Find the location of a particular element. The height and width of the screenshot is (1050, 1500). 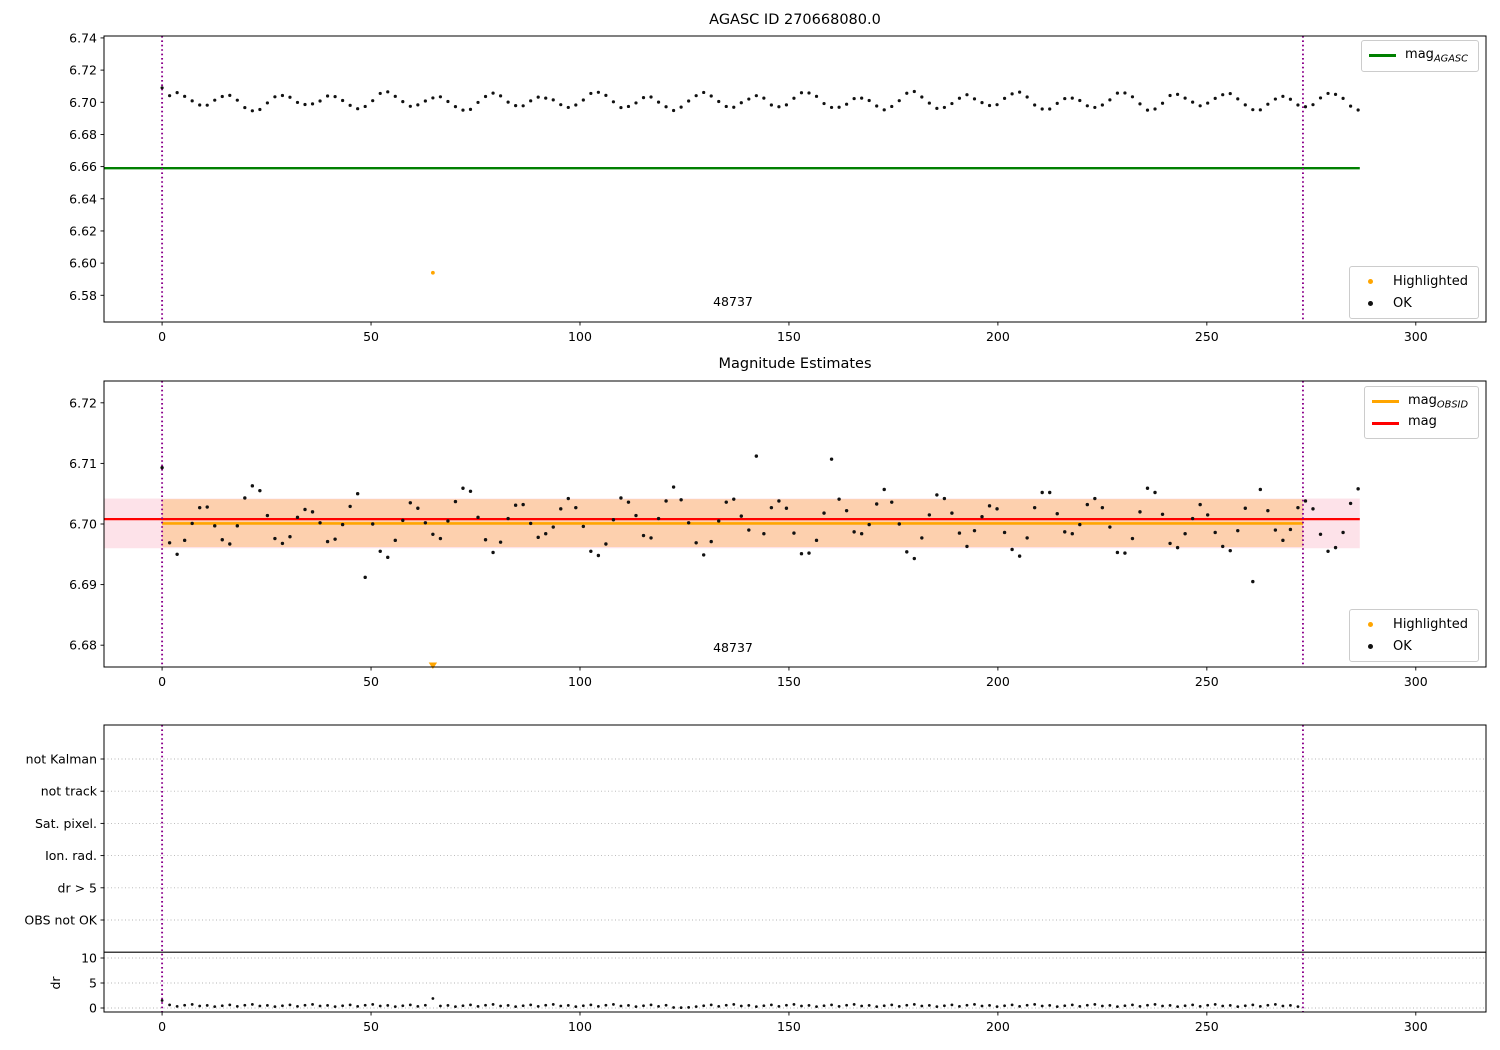

panel2-title: Magnitude Estimates is located at coordinates (795, 364).